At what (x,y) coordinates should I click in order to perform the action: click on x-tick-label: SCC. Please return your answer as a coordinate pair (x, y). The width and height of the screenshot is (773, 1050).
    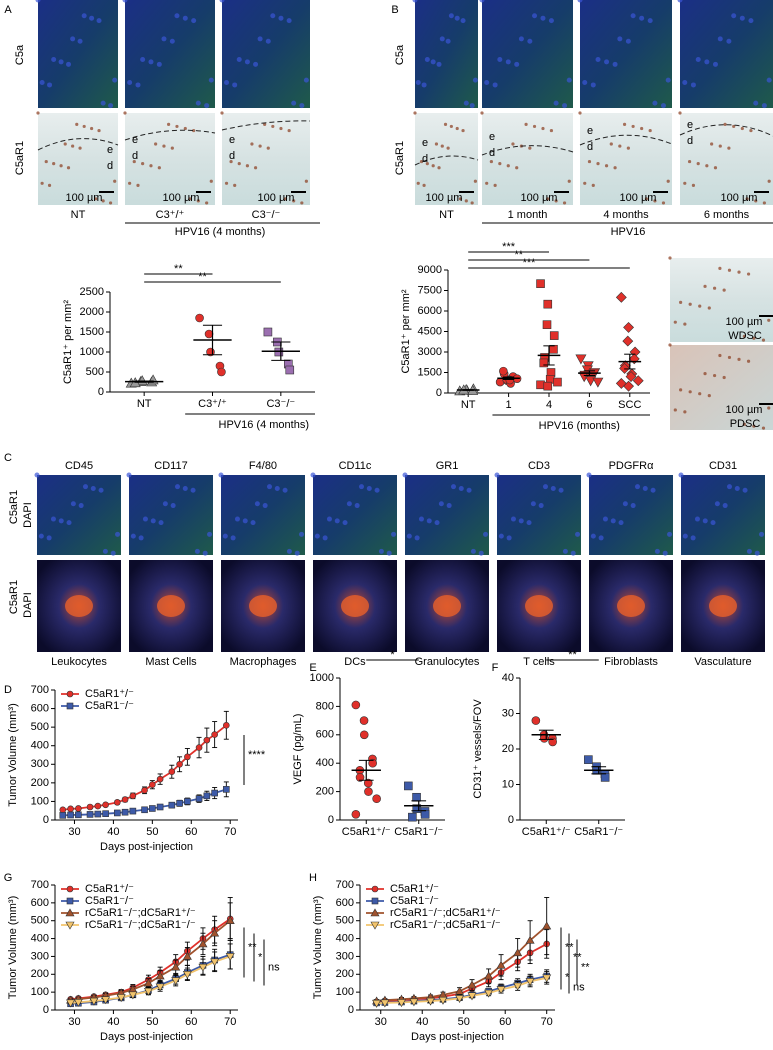
    Looking at the image, I should click on (629, 405).